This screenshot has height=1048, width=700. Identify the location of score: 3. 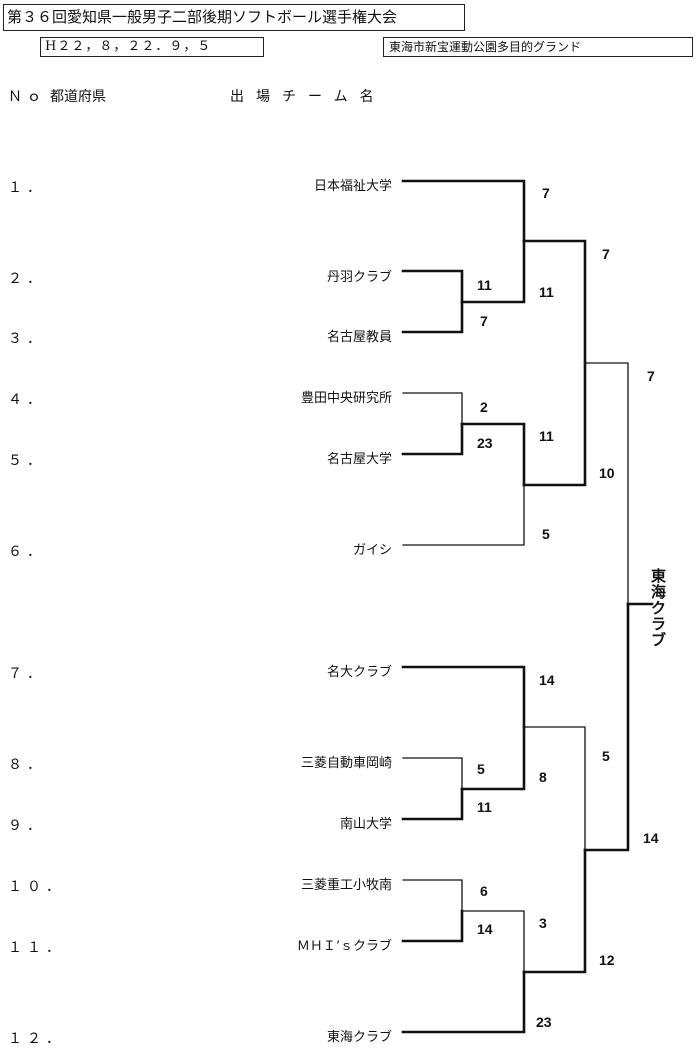
(543, 923).